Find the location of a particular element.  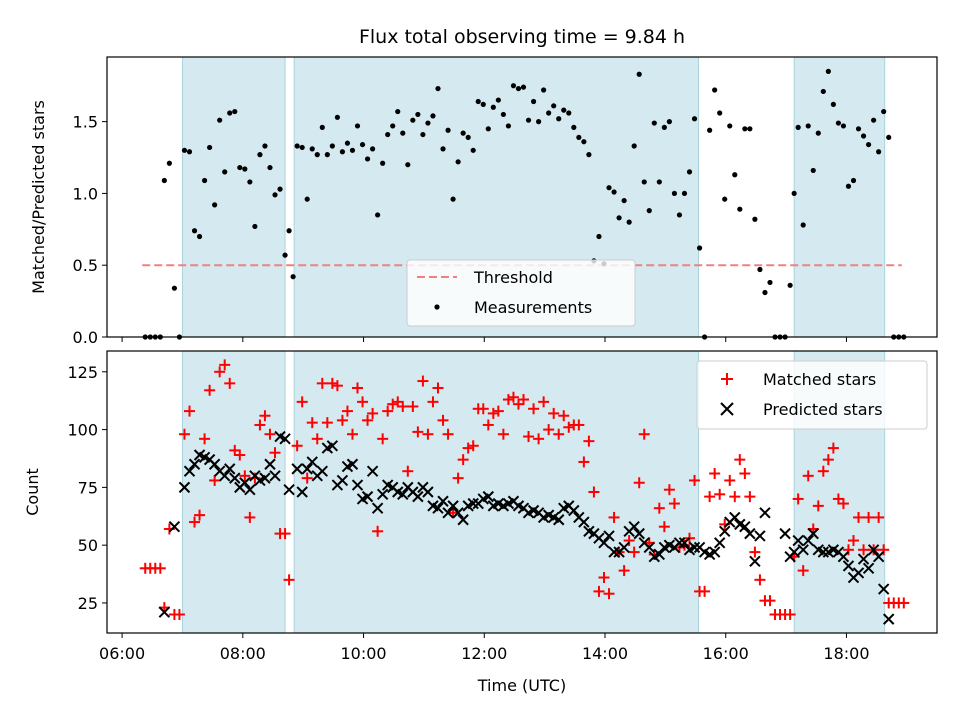

top-y-tick-label: 0.5 is located at coordinates (85, 265).